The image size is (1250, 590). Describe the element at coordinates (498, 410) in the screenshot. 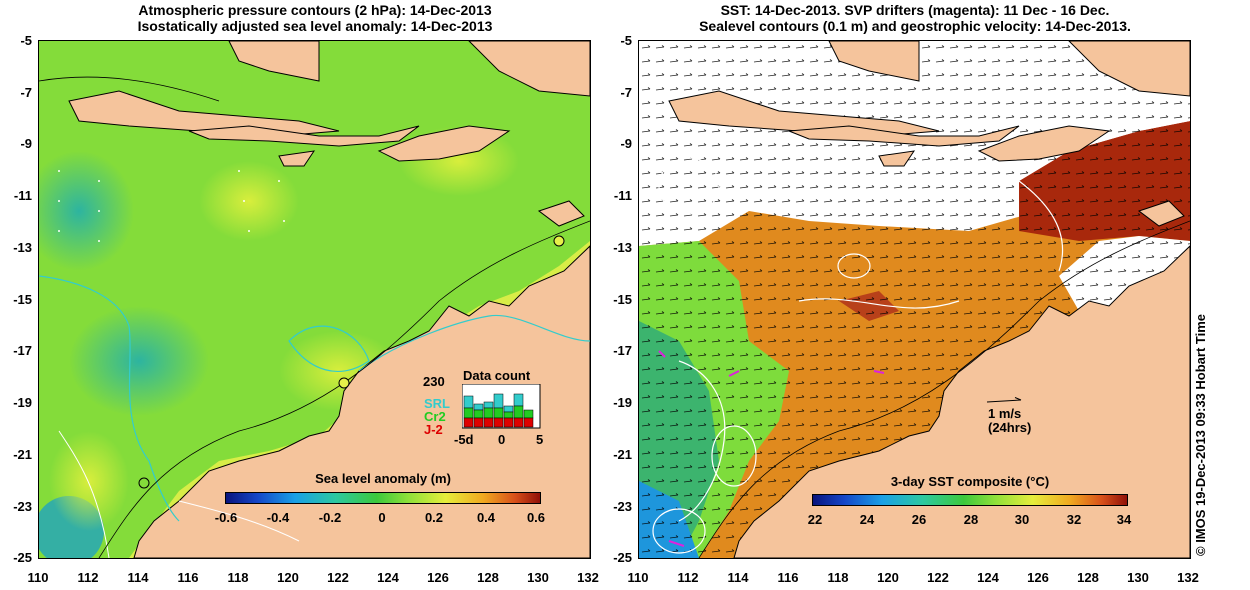

I see `histogram-bars` at that location.